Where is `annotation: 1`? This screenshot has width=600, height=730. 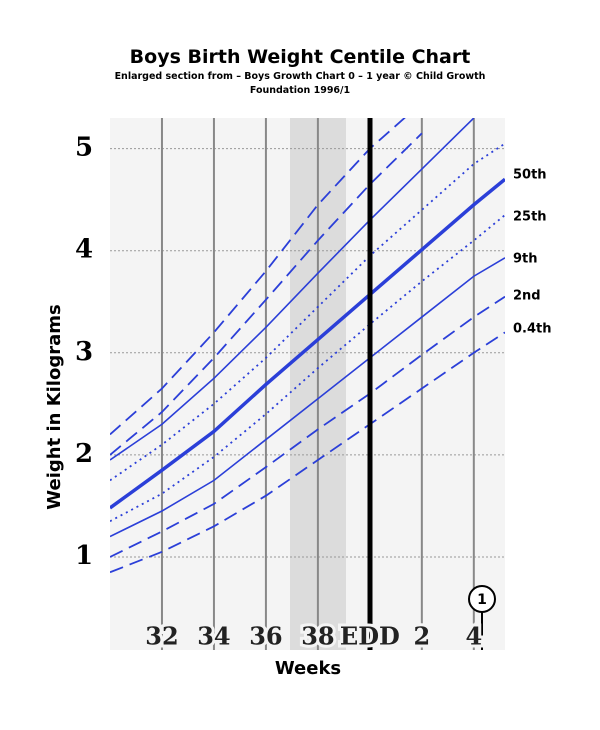
annotation: 1 is located at coordinates (482, 600).